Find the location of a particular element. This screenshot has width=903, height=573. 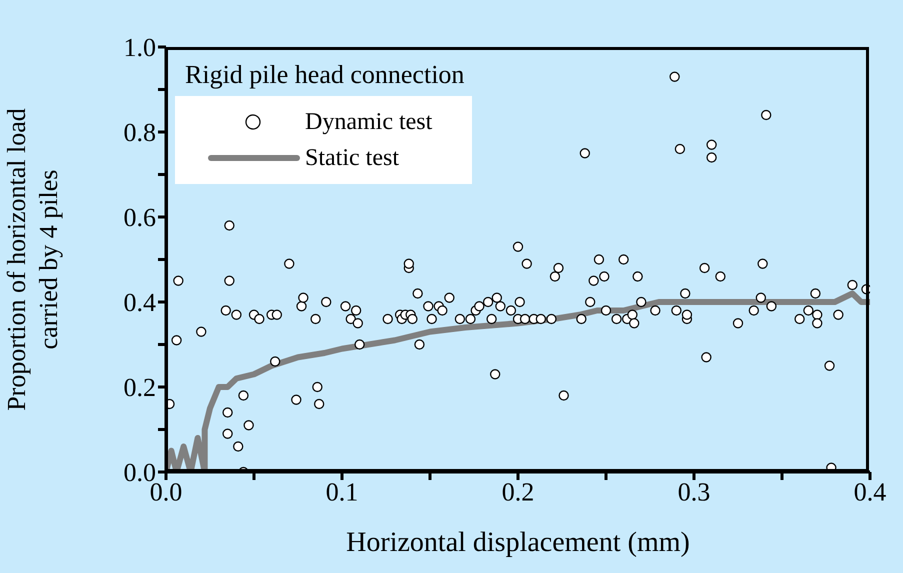

legend-label: Static test is located at coordinates (352, 158).